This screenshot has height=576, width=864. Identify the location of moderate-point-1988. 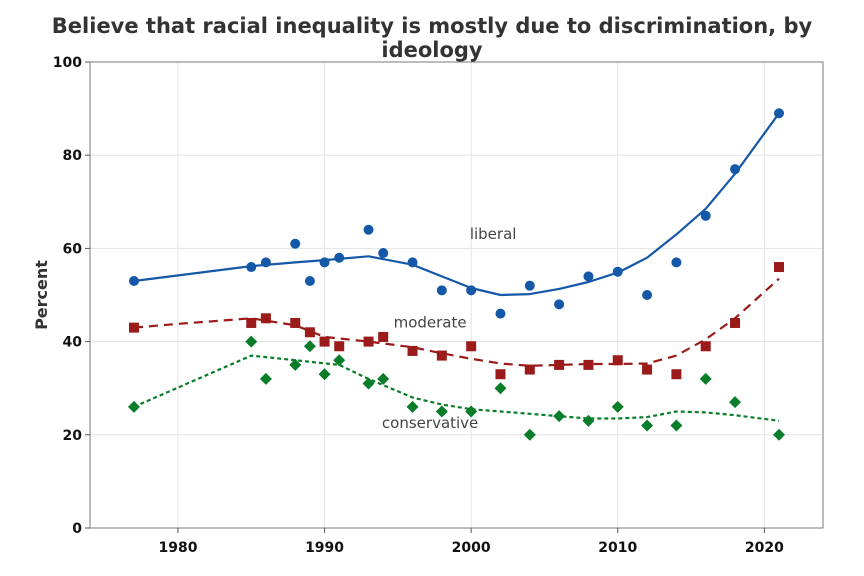
(295, 322).